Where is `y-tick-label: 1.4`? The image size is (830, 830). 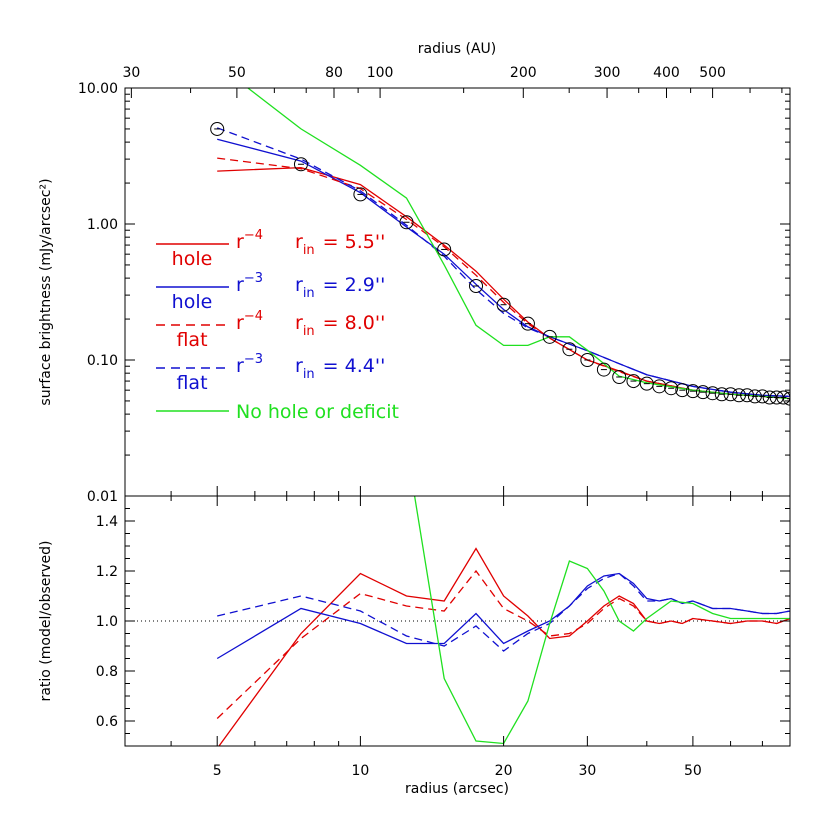 y-tick-label: 1.4 is located at coordinates (107, 522).